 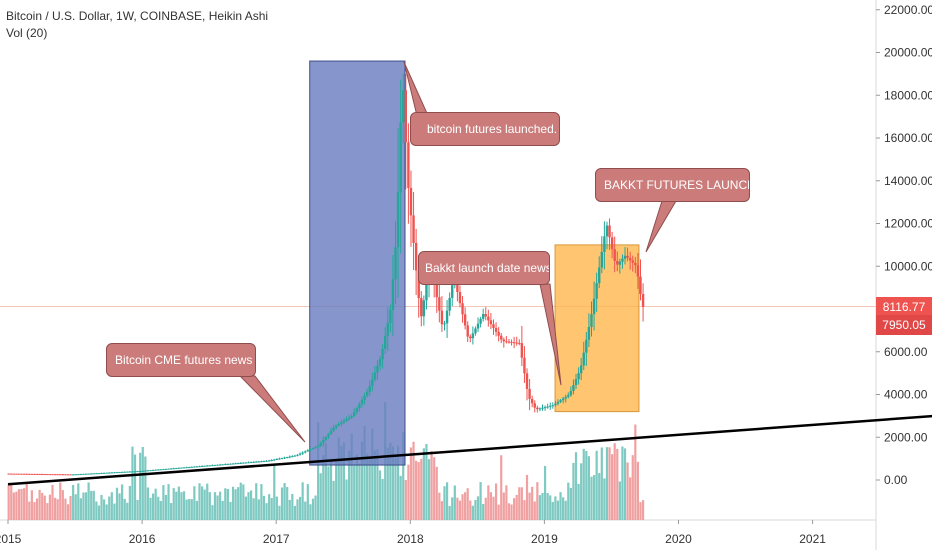 What do you see at coordinates (484, 268) in the screenshot?
I see `annotation-bakkt-date-news: Bakkt launch date news` at bounding box center [484, 268].